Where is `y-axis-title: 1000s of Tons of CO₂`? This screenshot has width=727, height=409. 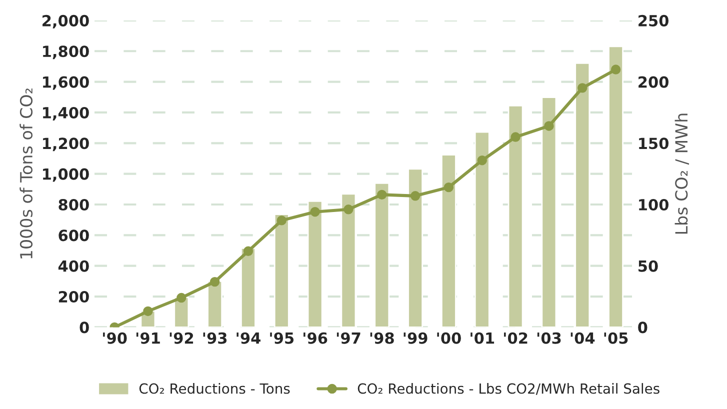 y-axis-title: 1000s of Tons of CO₂ is located at coordinates (26, 173).